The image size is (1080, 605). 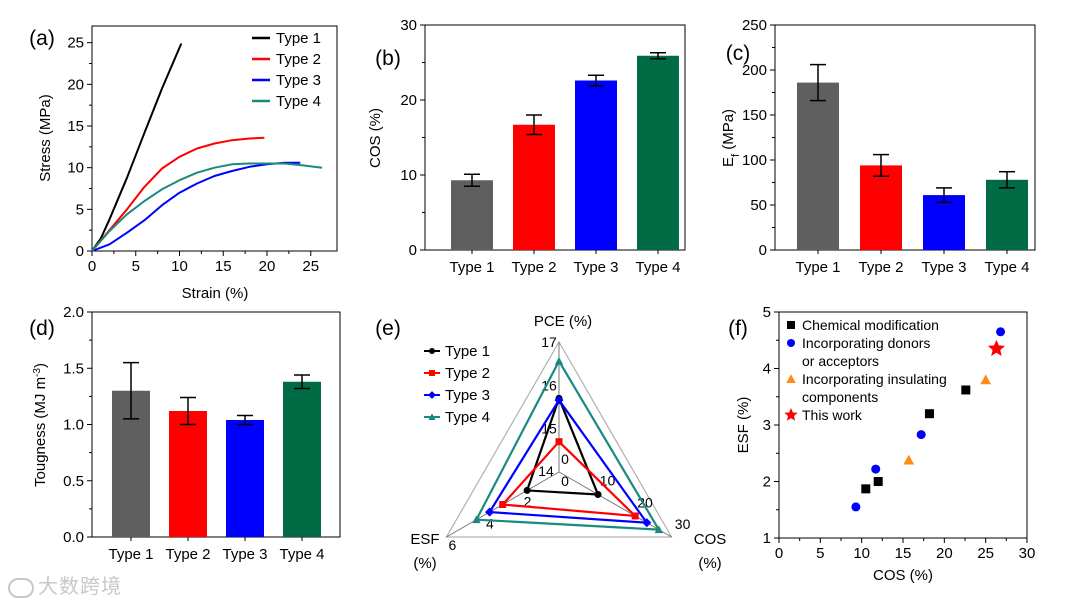 What do you see at coordinates (388, 328) in the screenshot?
I see `panel-label-e: (e)` at bounding box center [388, 328].